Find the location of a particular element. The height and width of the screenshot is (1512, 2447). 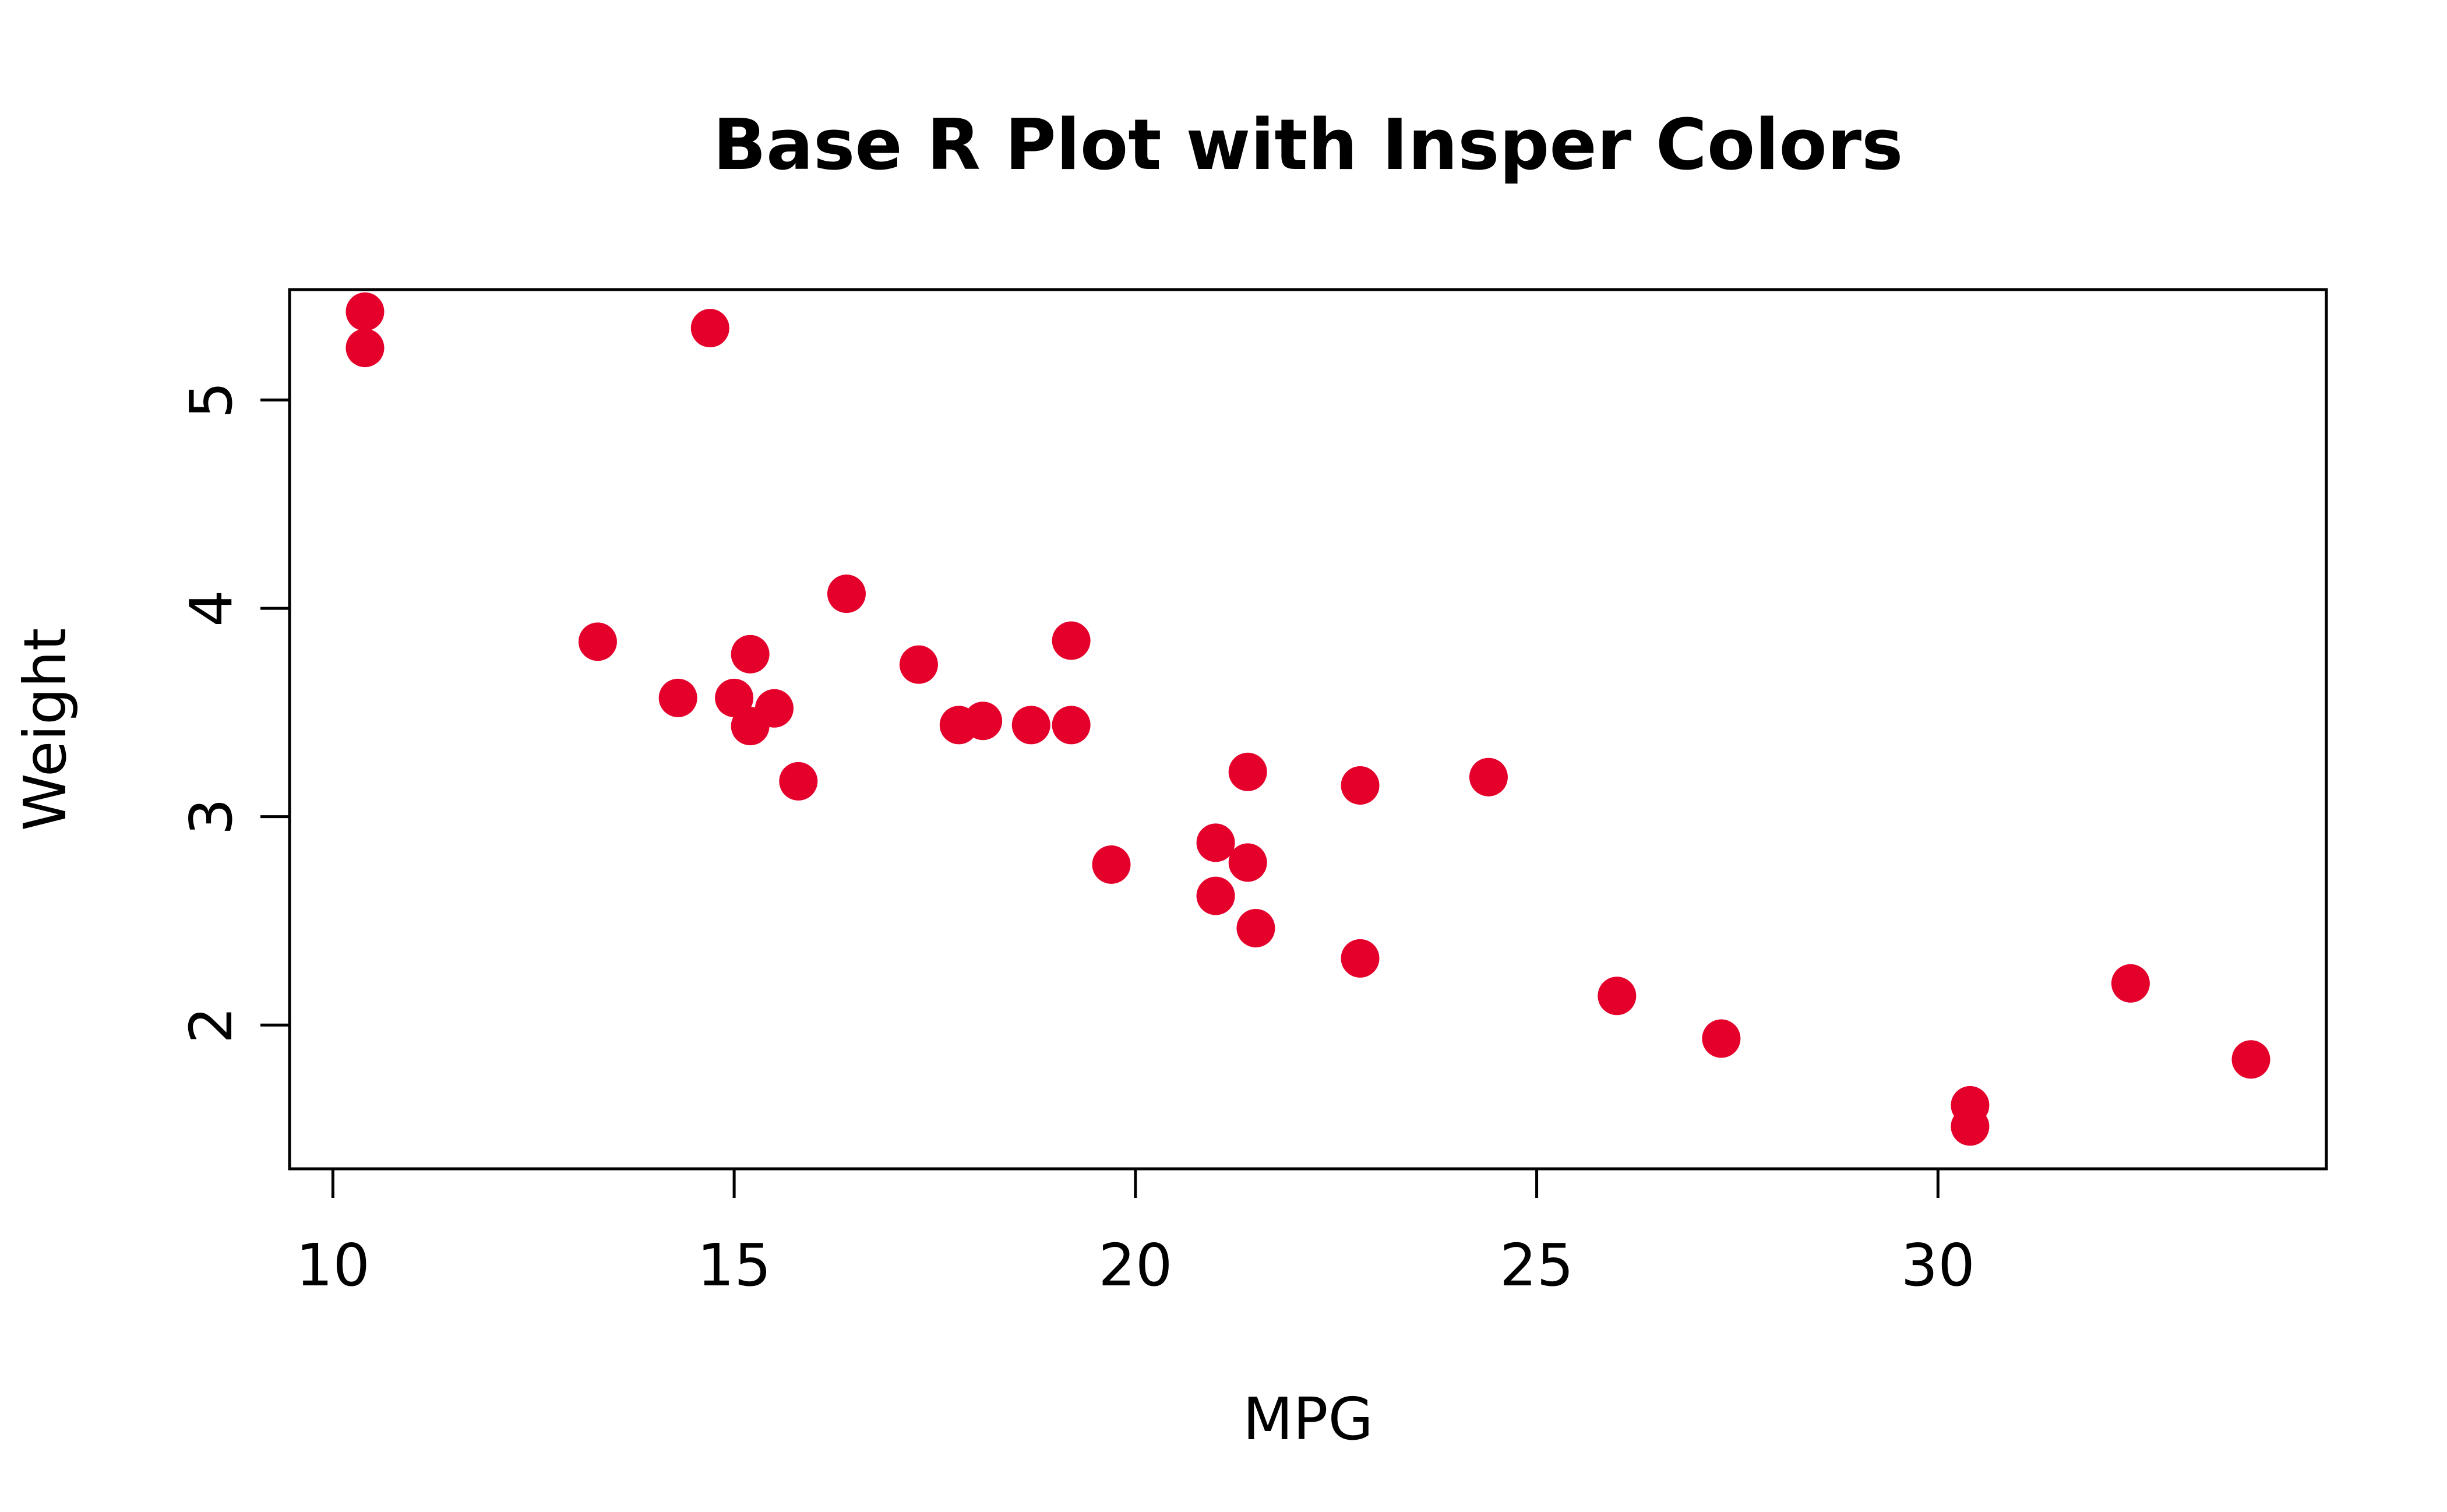

x-tick-label: 10 is located at coordinates (333, 1265).